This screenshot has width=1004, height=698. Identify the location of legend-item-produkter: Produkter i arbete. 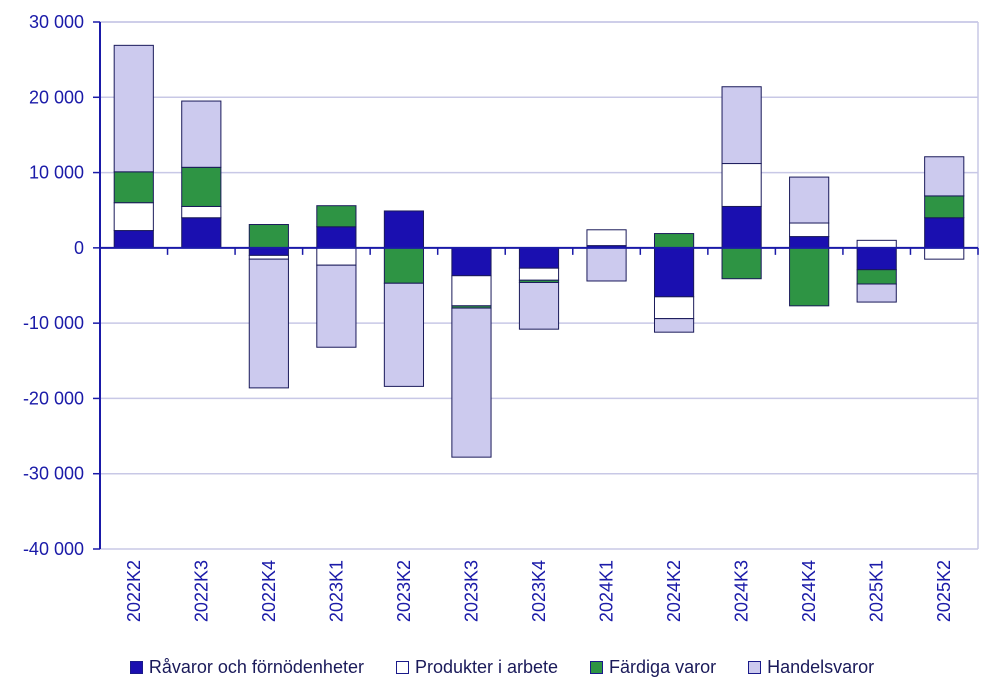
(477, 667).